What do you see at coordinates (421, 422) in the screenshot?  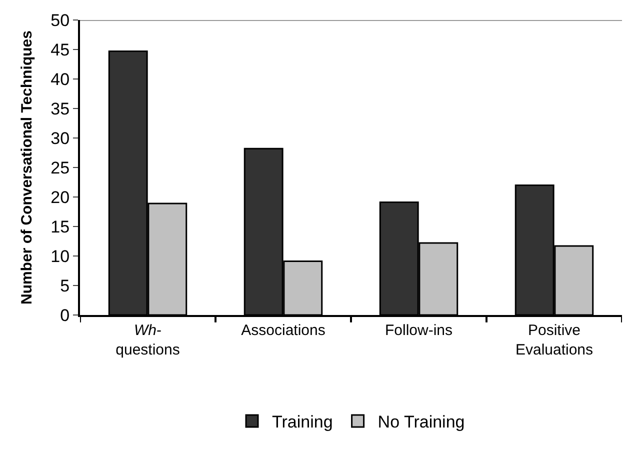 I see `legend-label: No Training` at bounding box center [421, 422].